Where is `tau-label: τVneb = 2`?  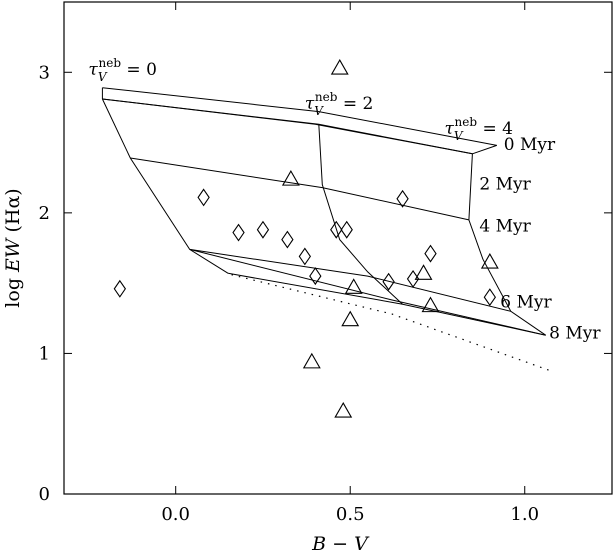
tau-label: τVneb = 2 is located at coordinates (339, 104).